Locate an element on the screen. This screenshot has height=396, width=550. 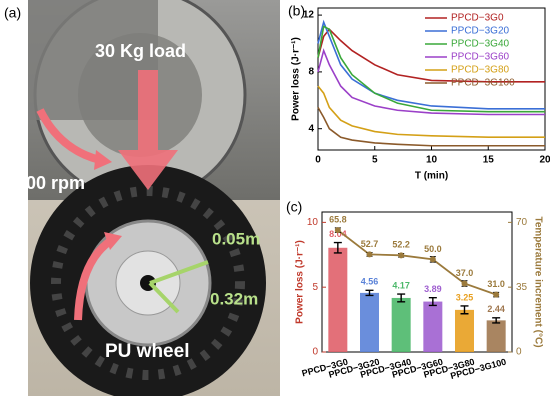
legend-label: PPCD−3G80 is located at coordinates (480, 70).